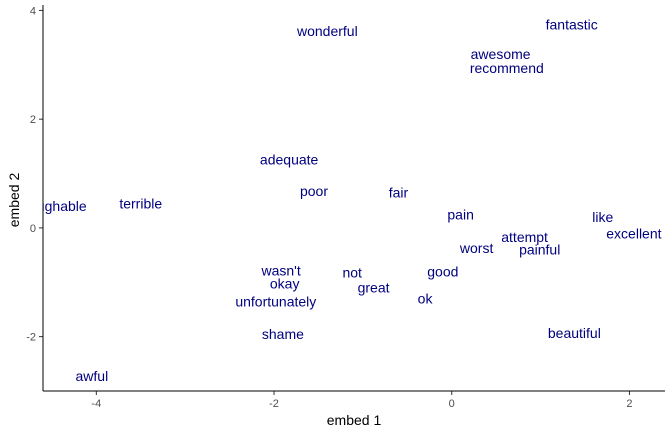 This screenshot has width=672, height=432. Describe the element at coordinates (633, 233) in the screenshot. I see `word-label-excellent: excellent` at that location.